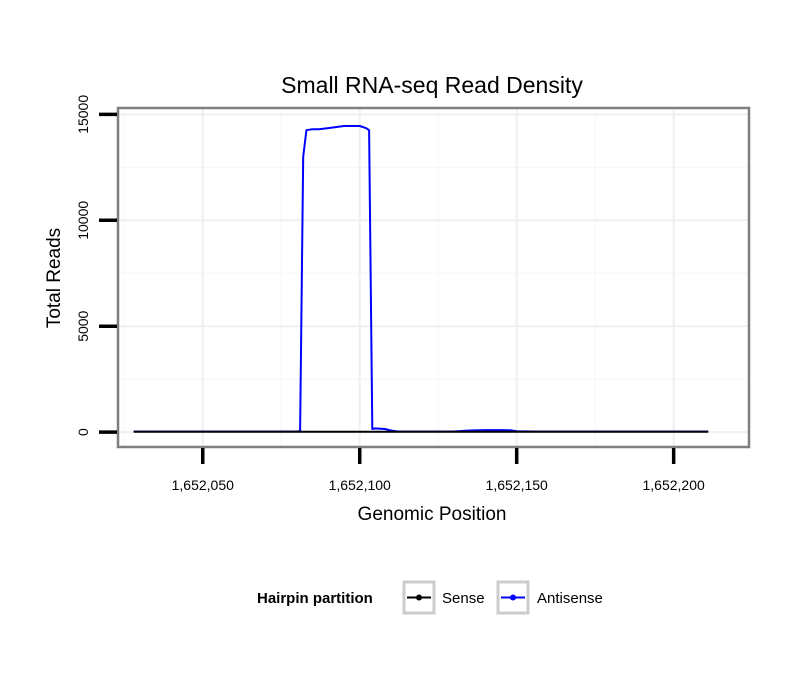  What do you see at coordinates (513, 597) in the screenshot?
I see `legend-point-antisense` at bounding box center [513, 597].